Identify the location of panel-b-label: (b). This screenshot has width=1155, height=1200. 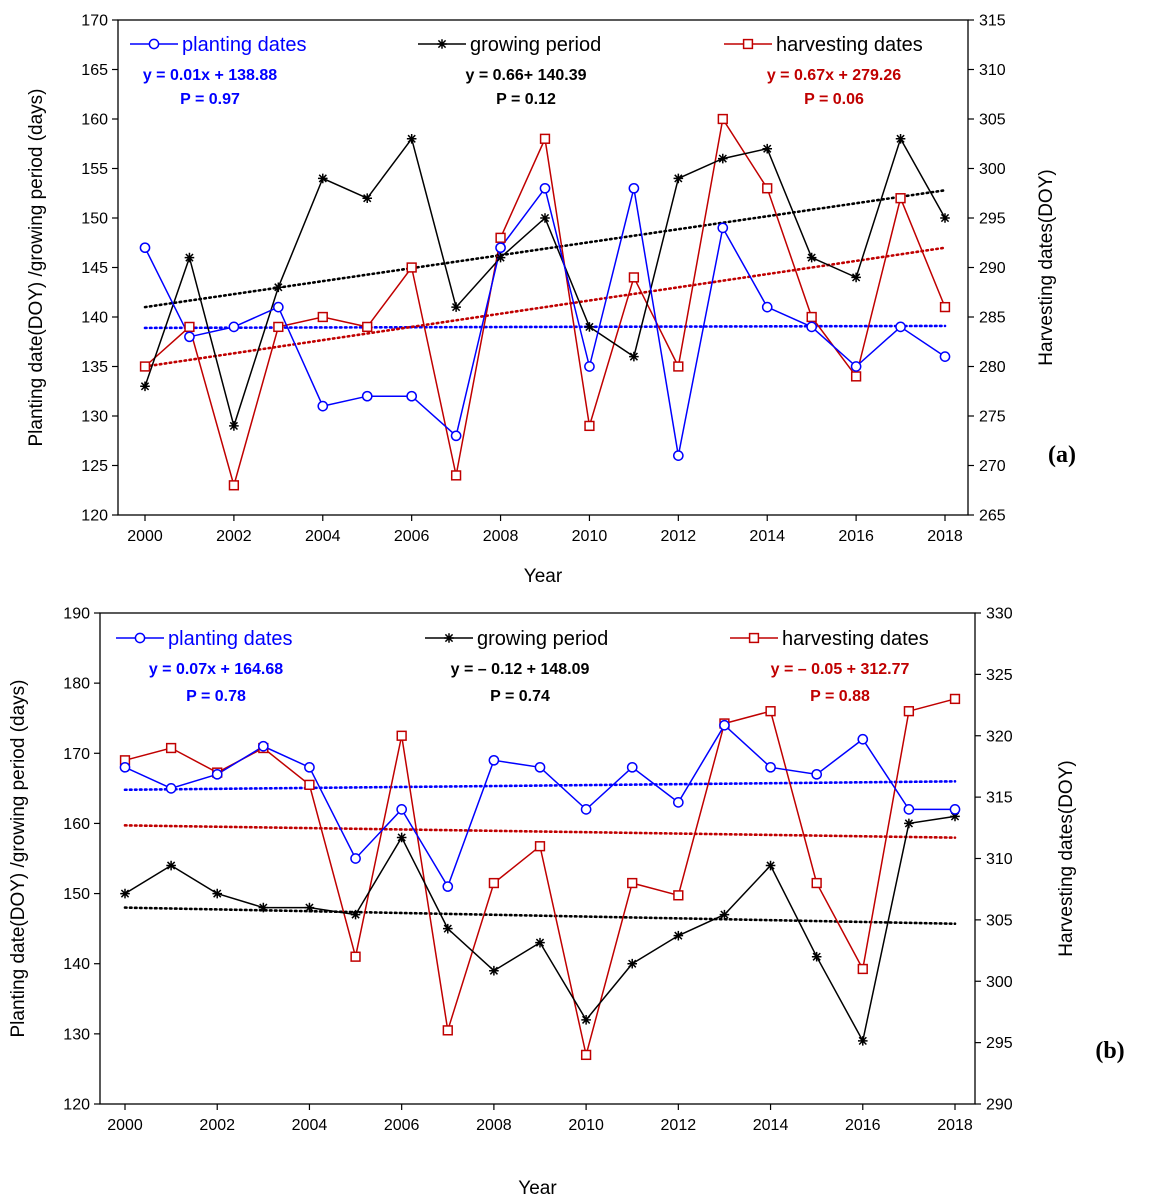
(1109, 1051).